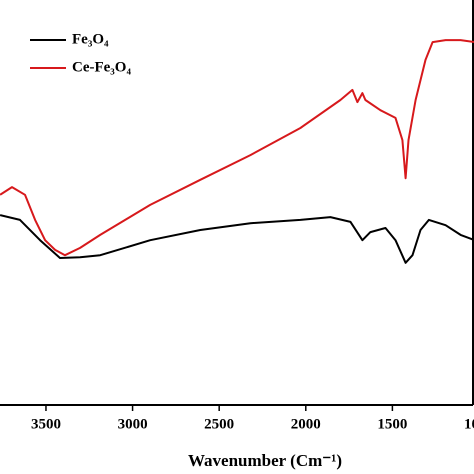 Image resolution: width=474 pixels, height=474 pixels. Describe the element at coordinates (133, 424) in the screenshot. I see `x-tick-label: 3000` at that location.